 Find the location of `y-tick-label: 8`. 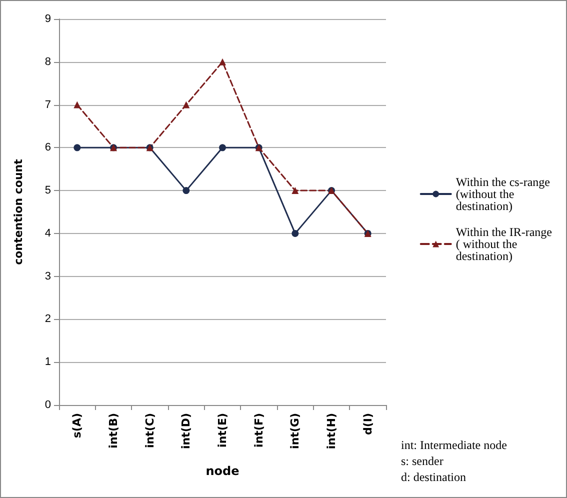

y-tick-label: 8 is located at coordinates (47, 62).